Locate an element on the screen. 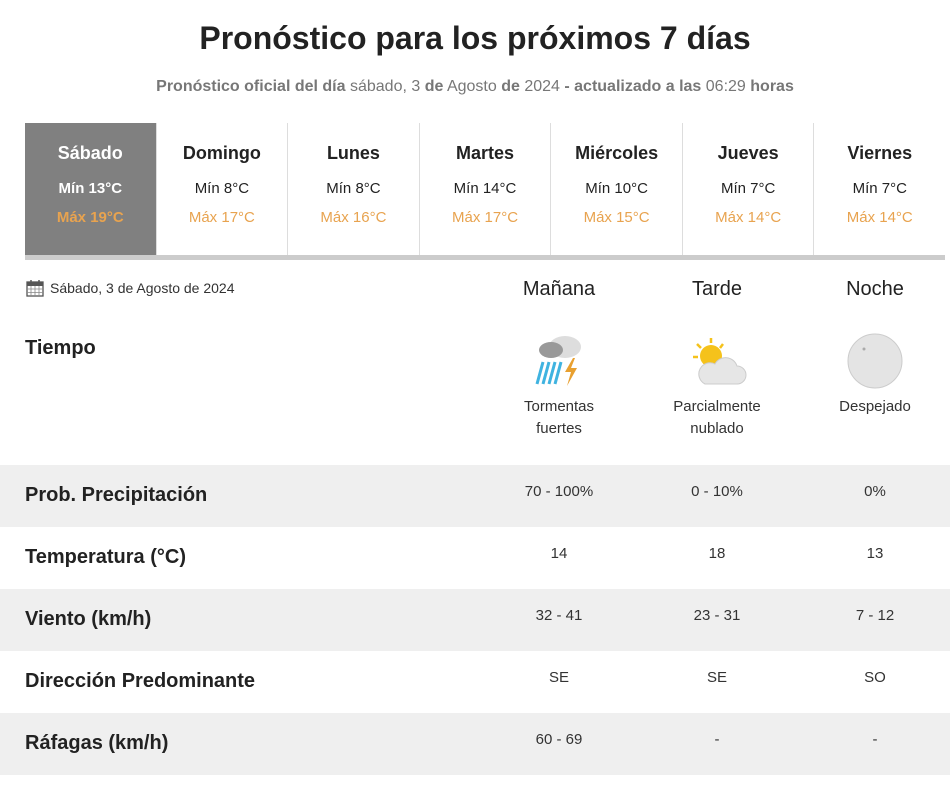 This screenshot has width=950, height=785. column-noche: Noche is located at coordinates (875, 289).